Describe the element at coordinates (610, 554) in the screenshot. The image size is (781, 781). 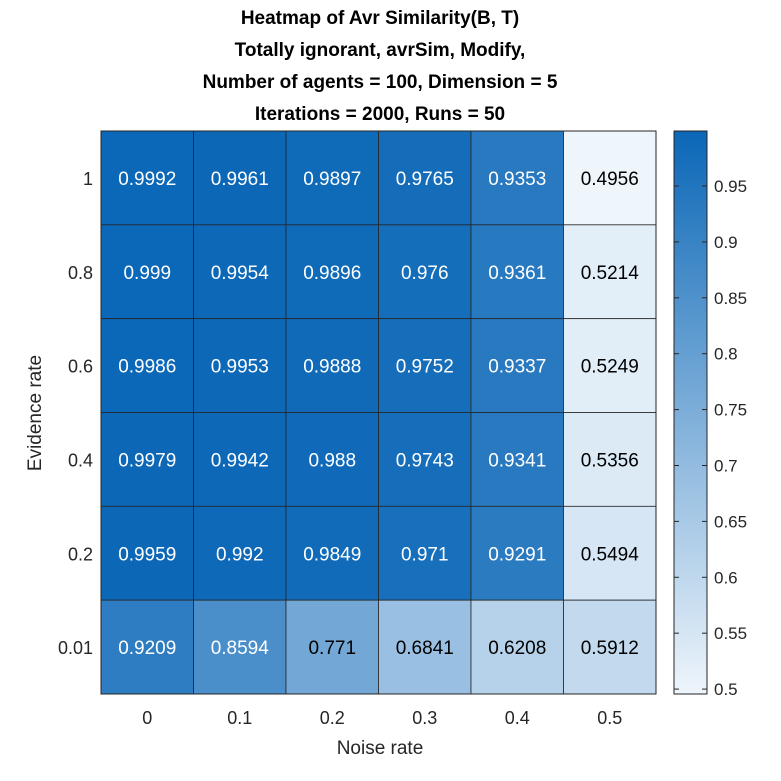
I see `cell-value-label: 0.5494` at that location.